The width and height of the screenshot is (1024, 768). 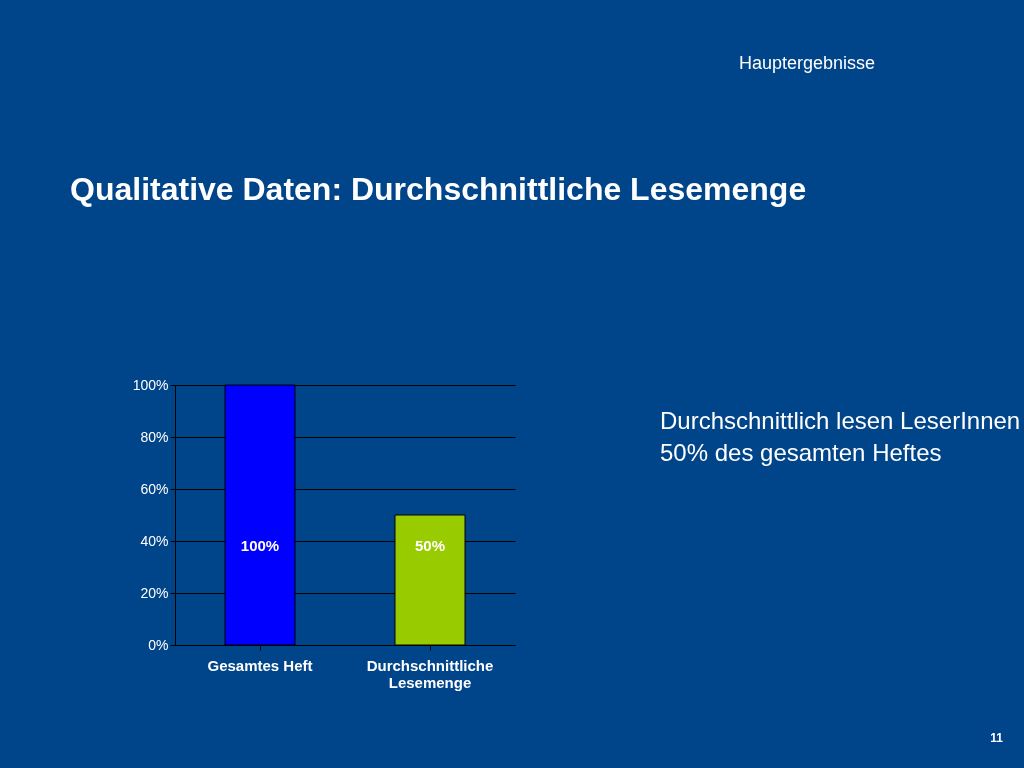 What do you see at coordinates (154, 592) in the screenshot?
I see `y-tick-label: 20%` at bounding box center [154, 592].